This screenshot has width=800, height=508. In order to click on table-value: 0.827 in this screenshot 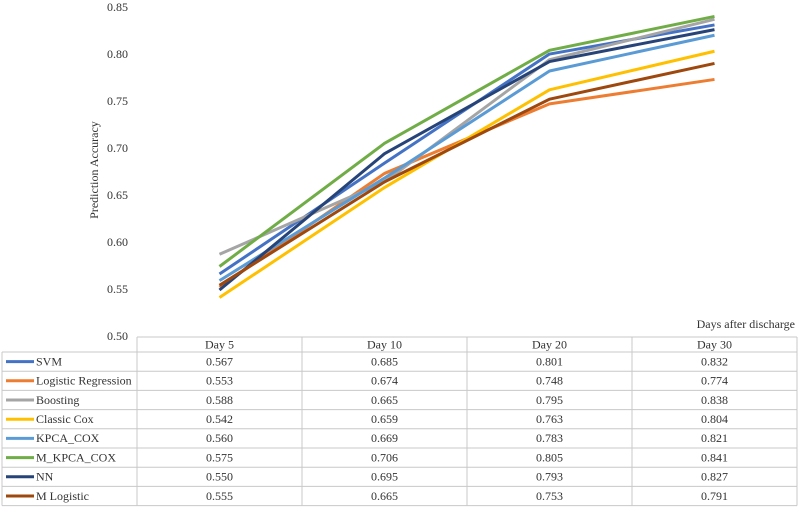, I will do `click(714, 477)`.